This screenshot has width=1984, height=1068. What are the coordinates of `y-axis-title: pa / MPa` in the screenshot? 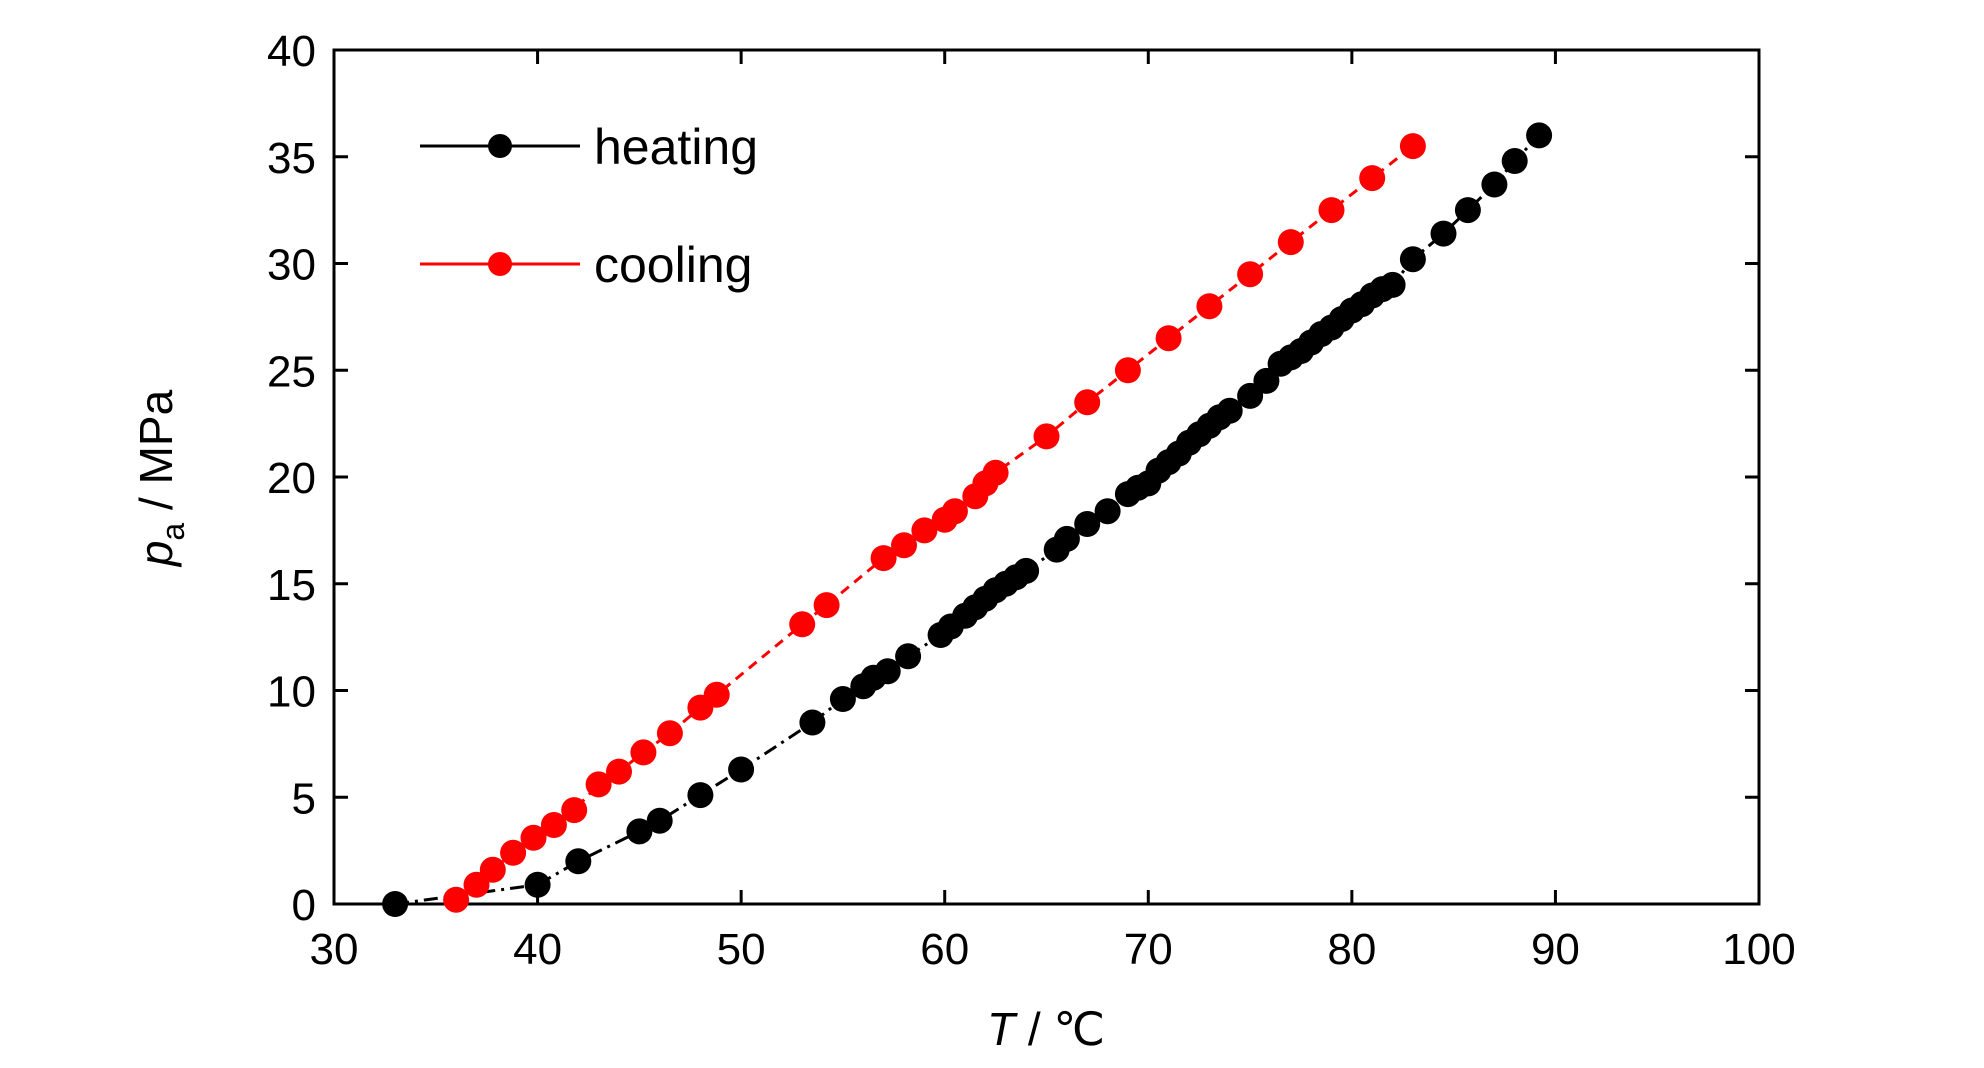 It's located at (160, 478).